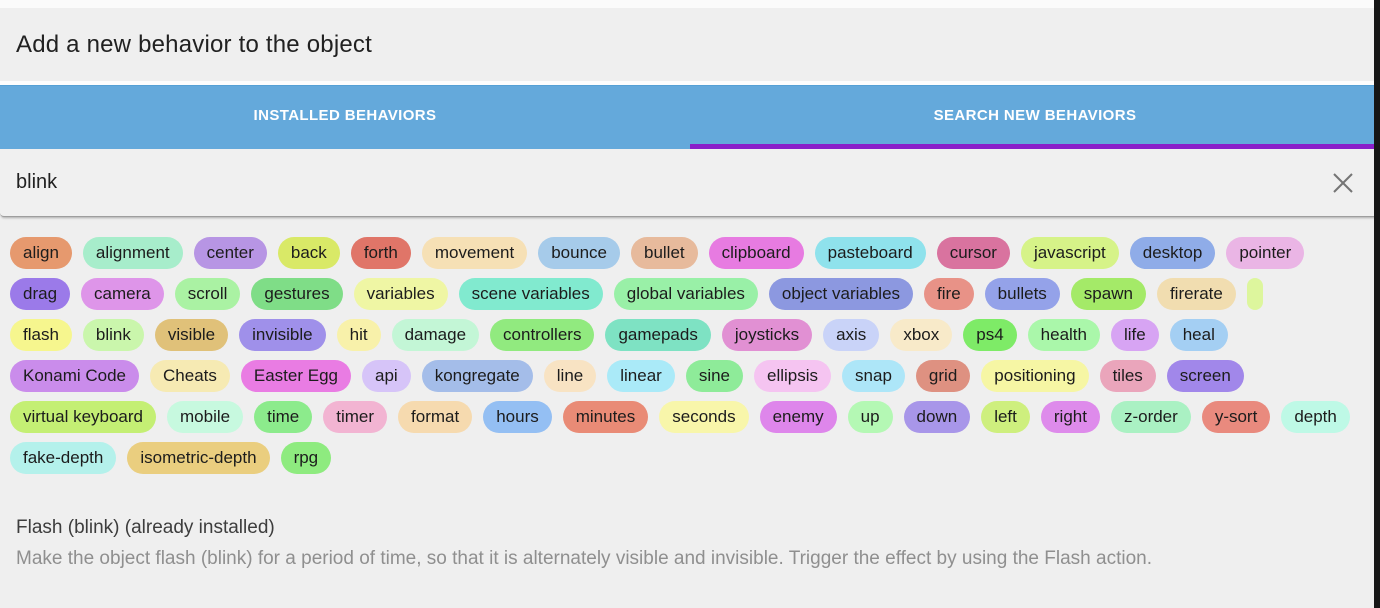 This screenshot has height=608, width=1380. Describe the element at coordinates (1377, 304) in the screenshot. I see `window-right-edge` at that location.